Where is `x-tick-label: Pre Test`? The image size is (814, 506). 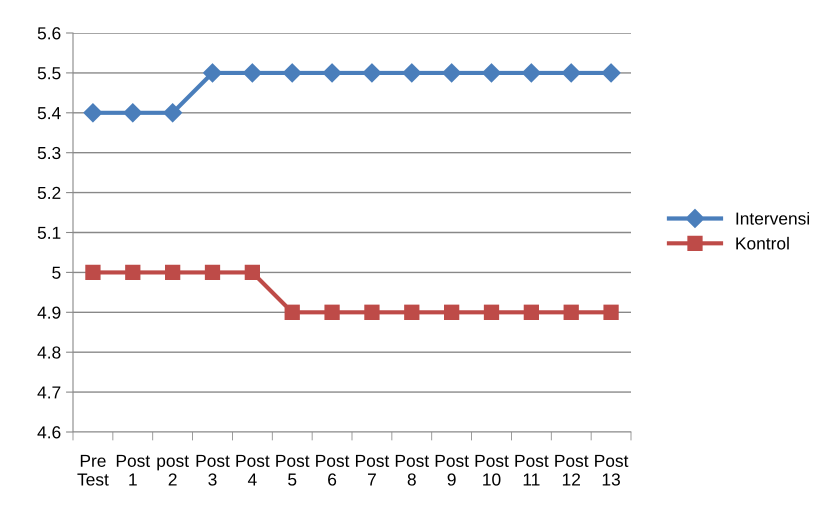 x-tick-label: Pre Test is located at coordinates (93, 470).